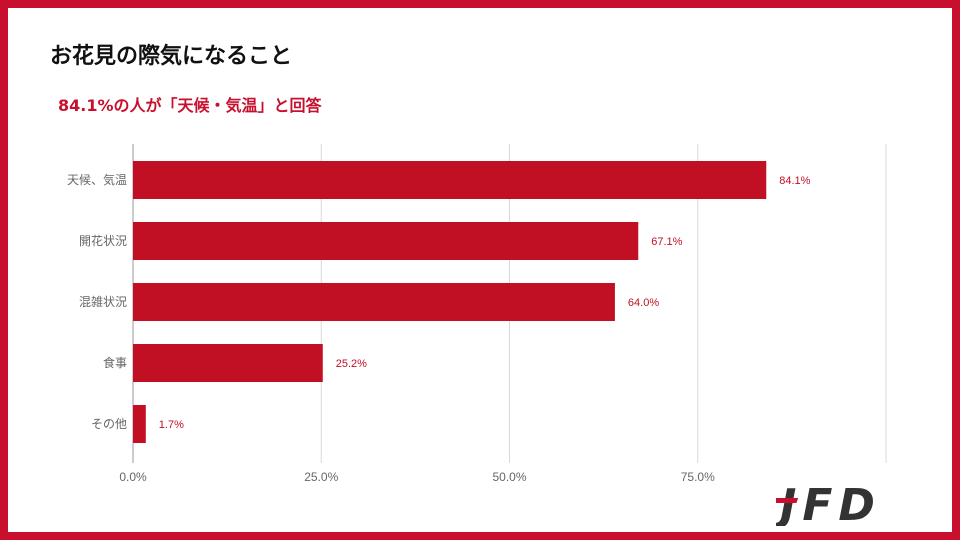 Image resolution: width=960 pixels, height=540 pixels. What do you see at coordinates (643, 303) in the screenshot?
I see `value-label: 64.0%` at bounding box center [643, 303].